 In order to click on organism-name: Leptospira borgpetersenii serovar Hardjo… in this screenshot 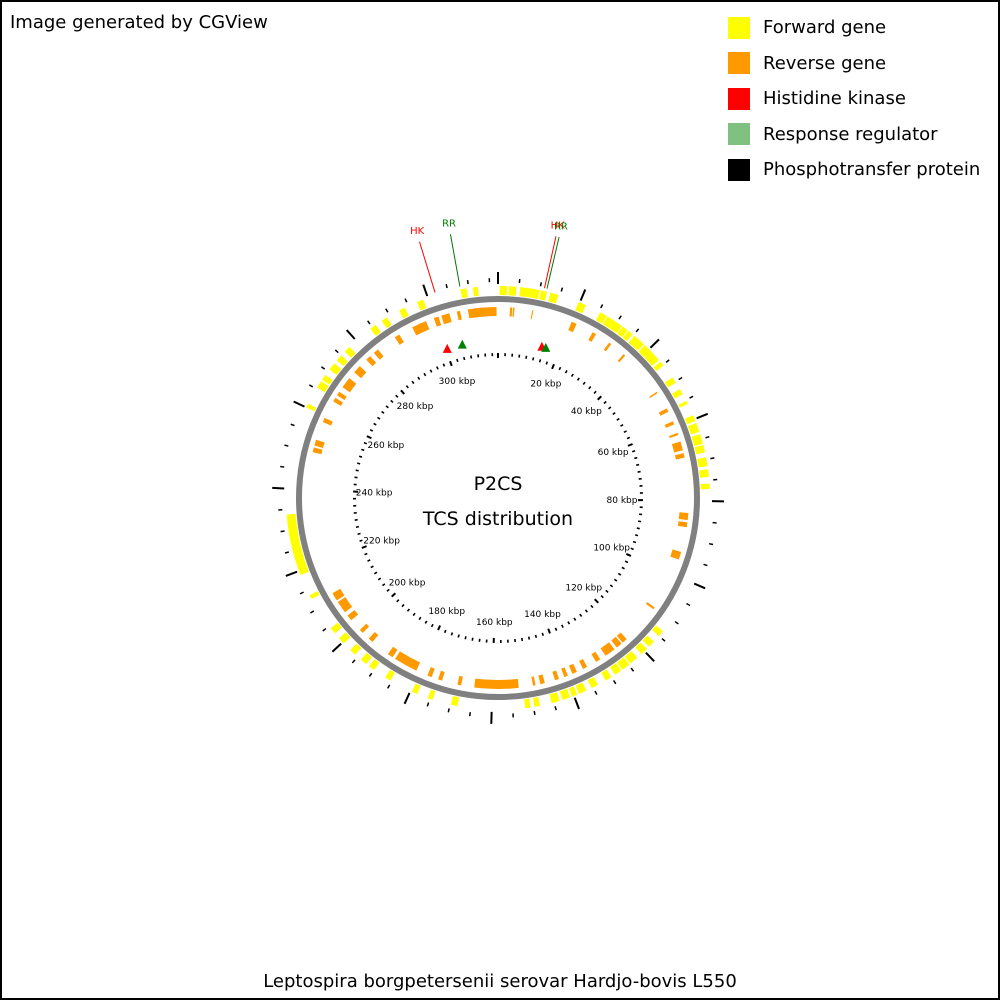, I will do `click(500, 981)`.